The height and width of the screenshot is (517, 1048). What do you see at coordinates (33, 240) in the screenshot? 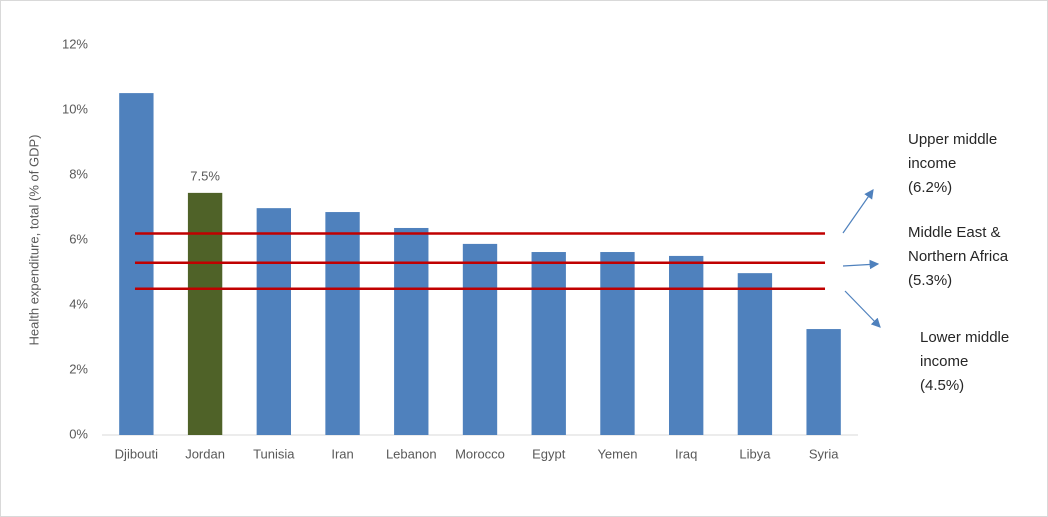
I see `y-axis-title: Health expenditure, total (% of GDP)` at bounding box center [33, 240].